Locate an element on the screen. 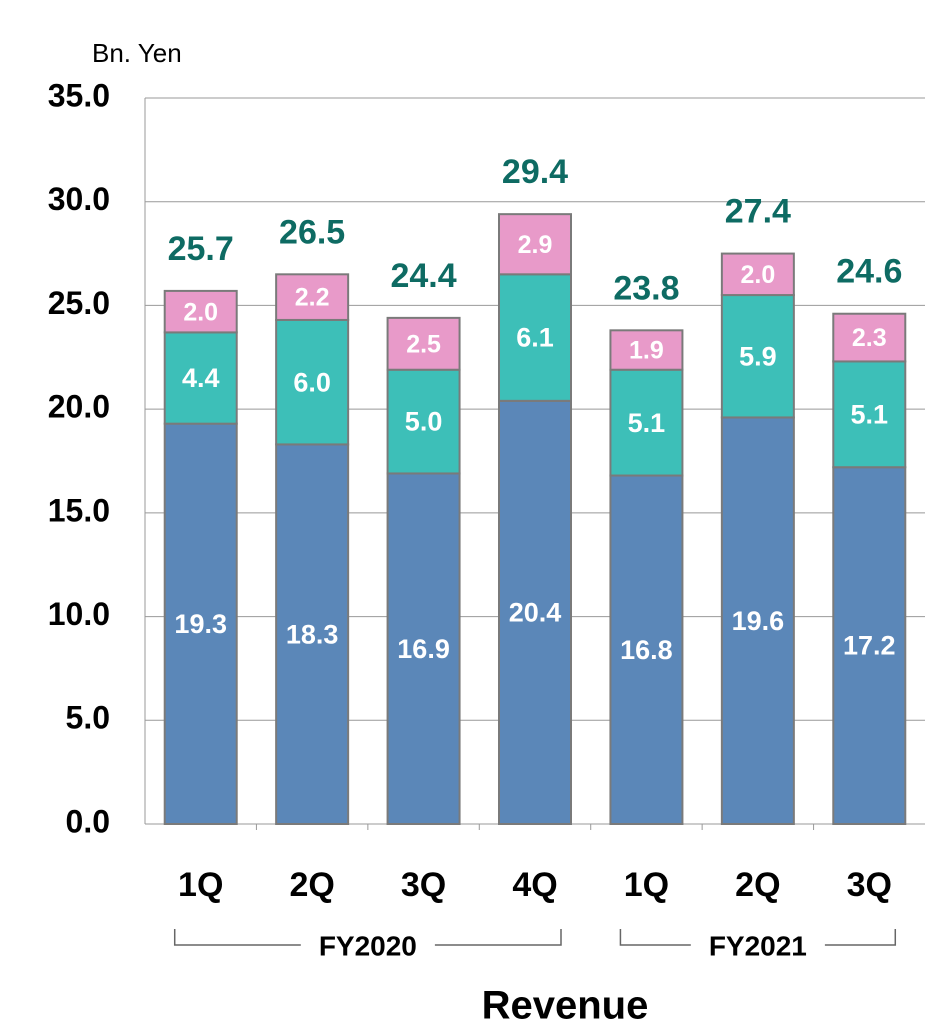 Image resolution: width=926 pixels, height=1027 pixels. y-tick-label: 25.0 is located at coordinates (79, 303).